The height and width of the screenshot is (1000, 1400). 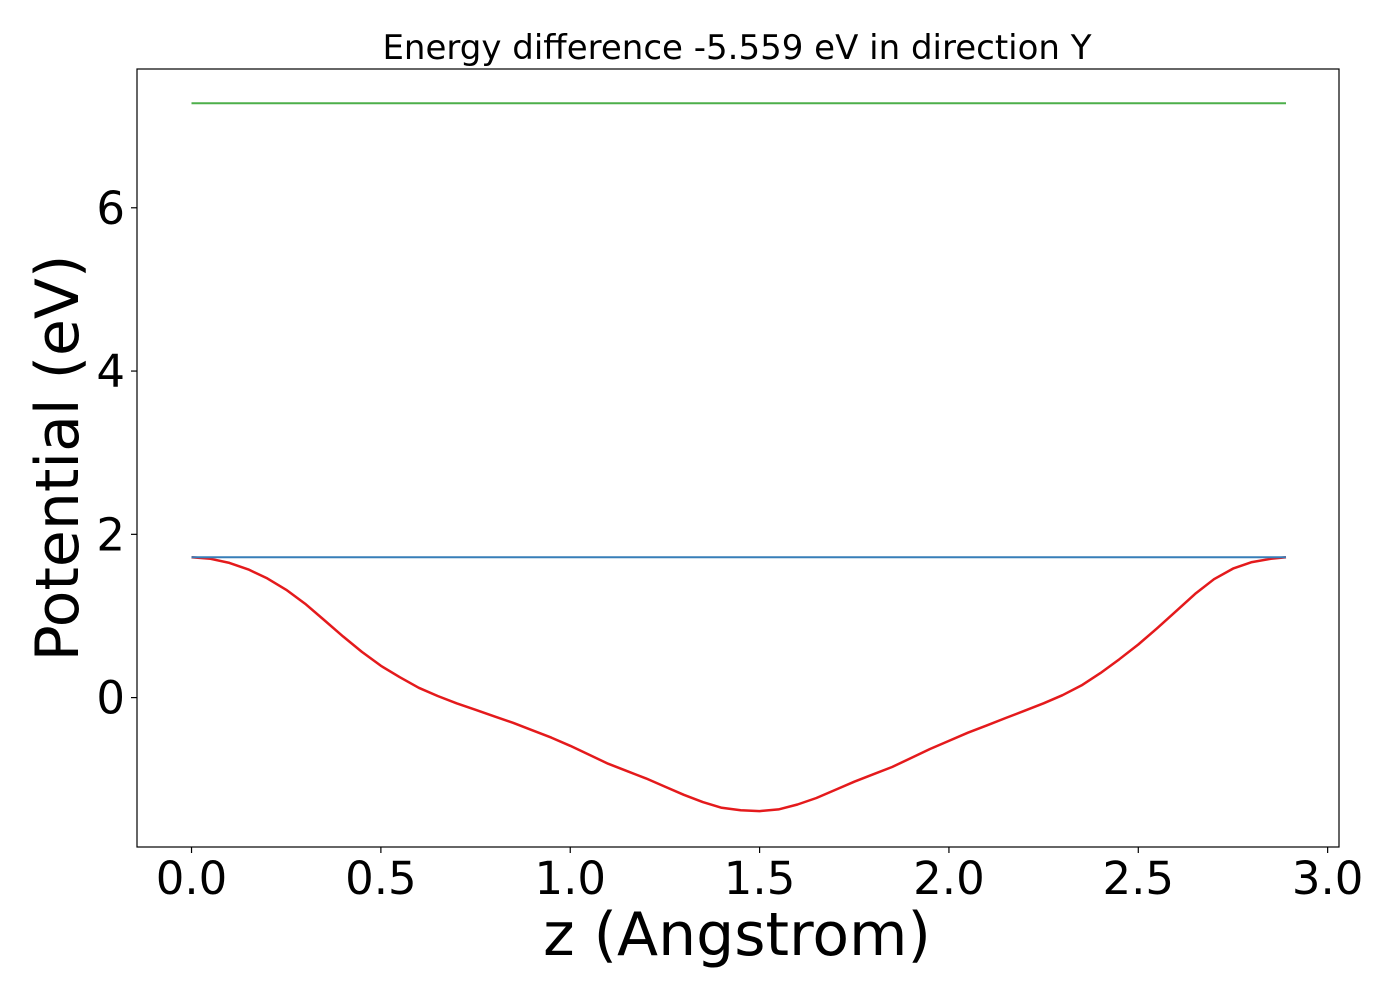 I want to click on x-axis-ticks: 0.0 0.5 1.0 1.5 2.0 2.5 3.0, so click(x=760, y=876).